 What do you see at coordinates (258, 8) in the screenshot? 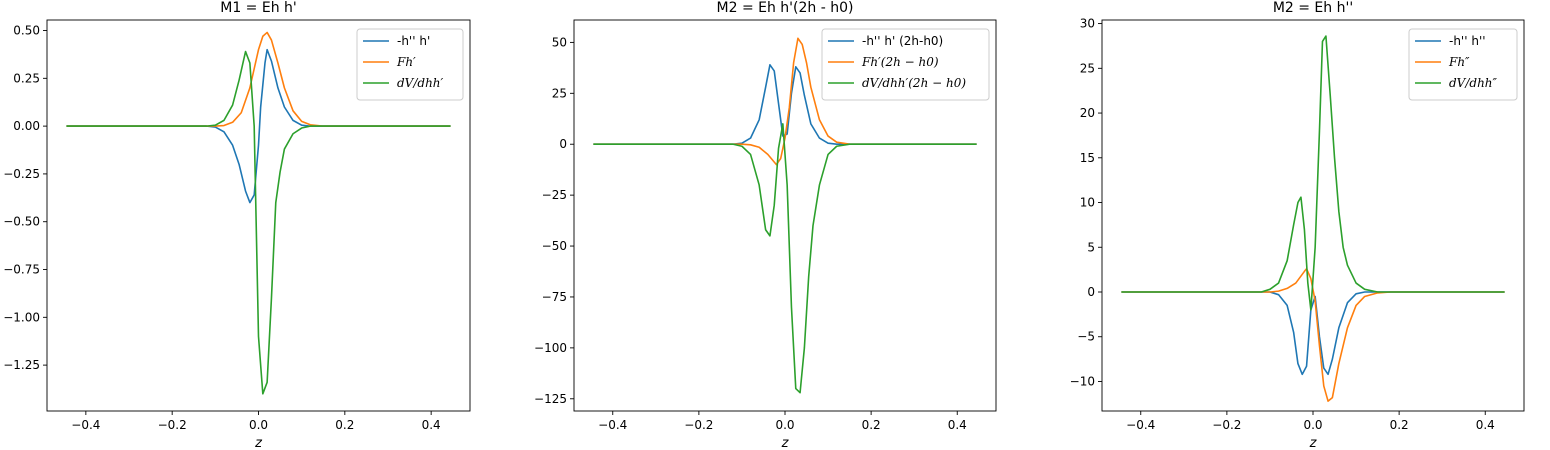
I see `chart-title: M1 = Eh h'` at bounding box center [258, 8].